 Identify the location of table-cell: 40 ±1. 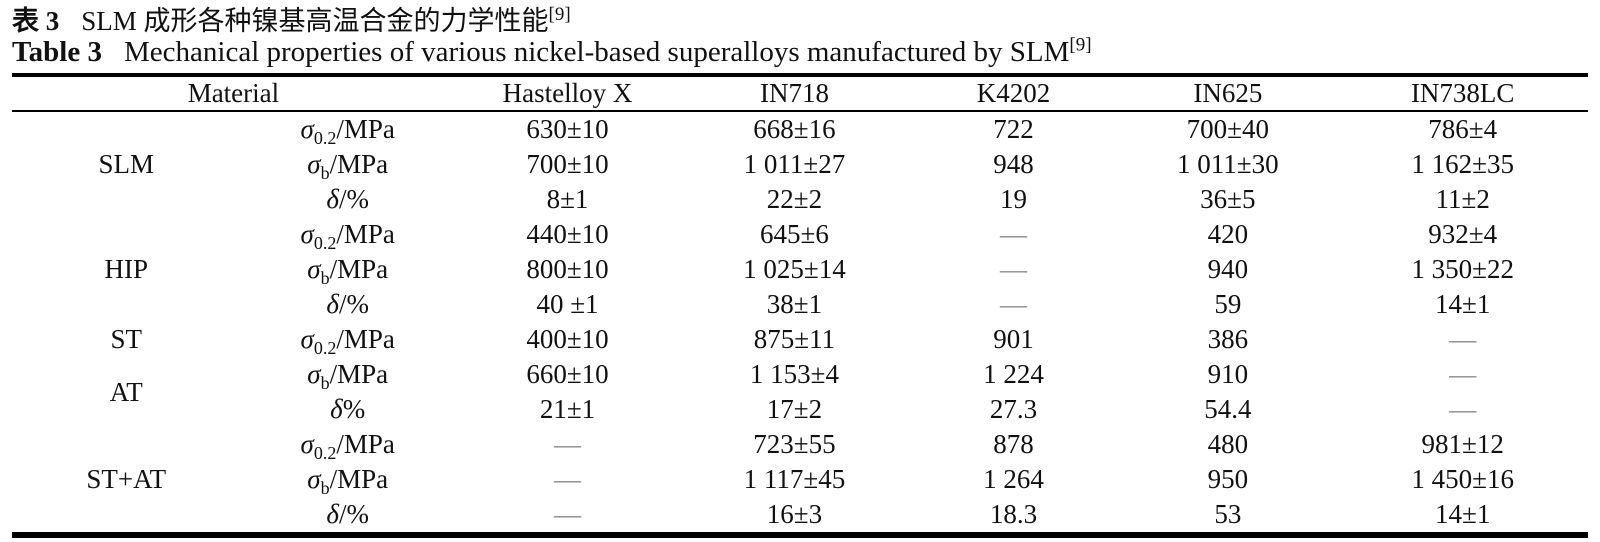
(567, 304).